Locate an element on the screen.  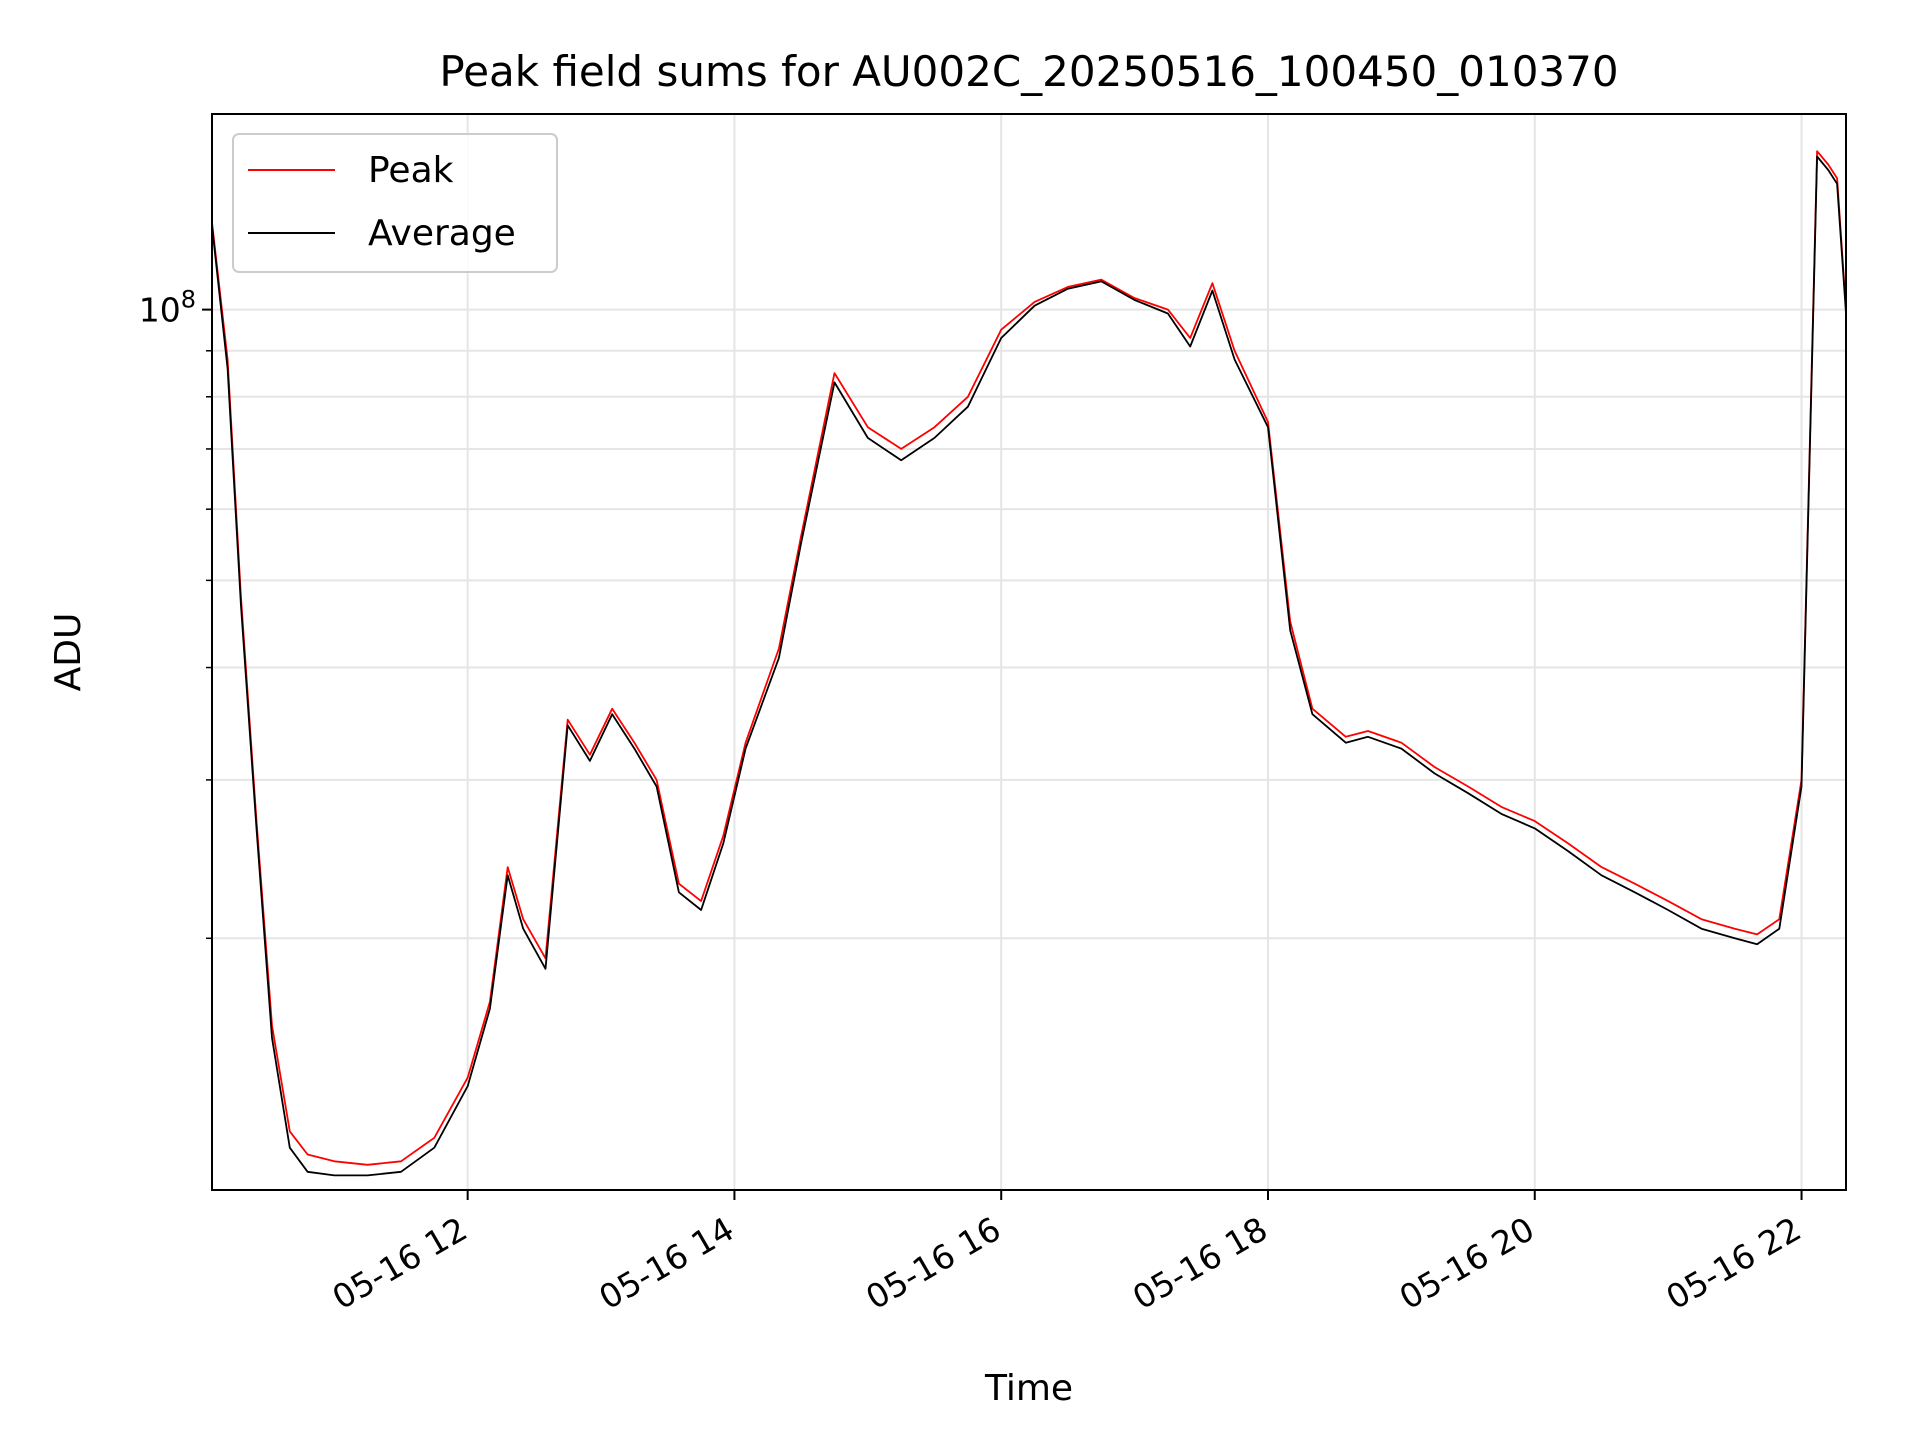
legend: Peak Average is located at coordinates (395, 203).